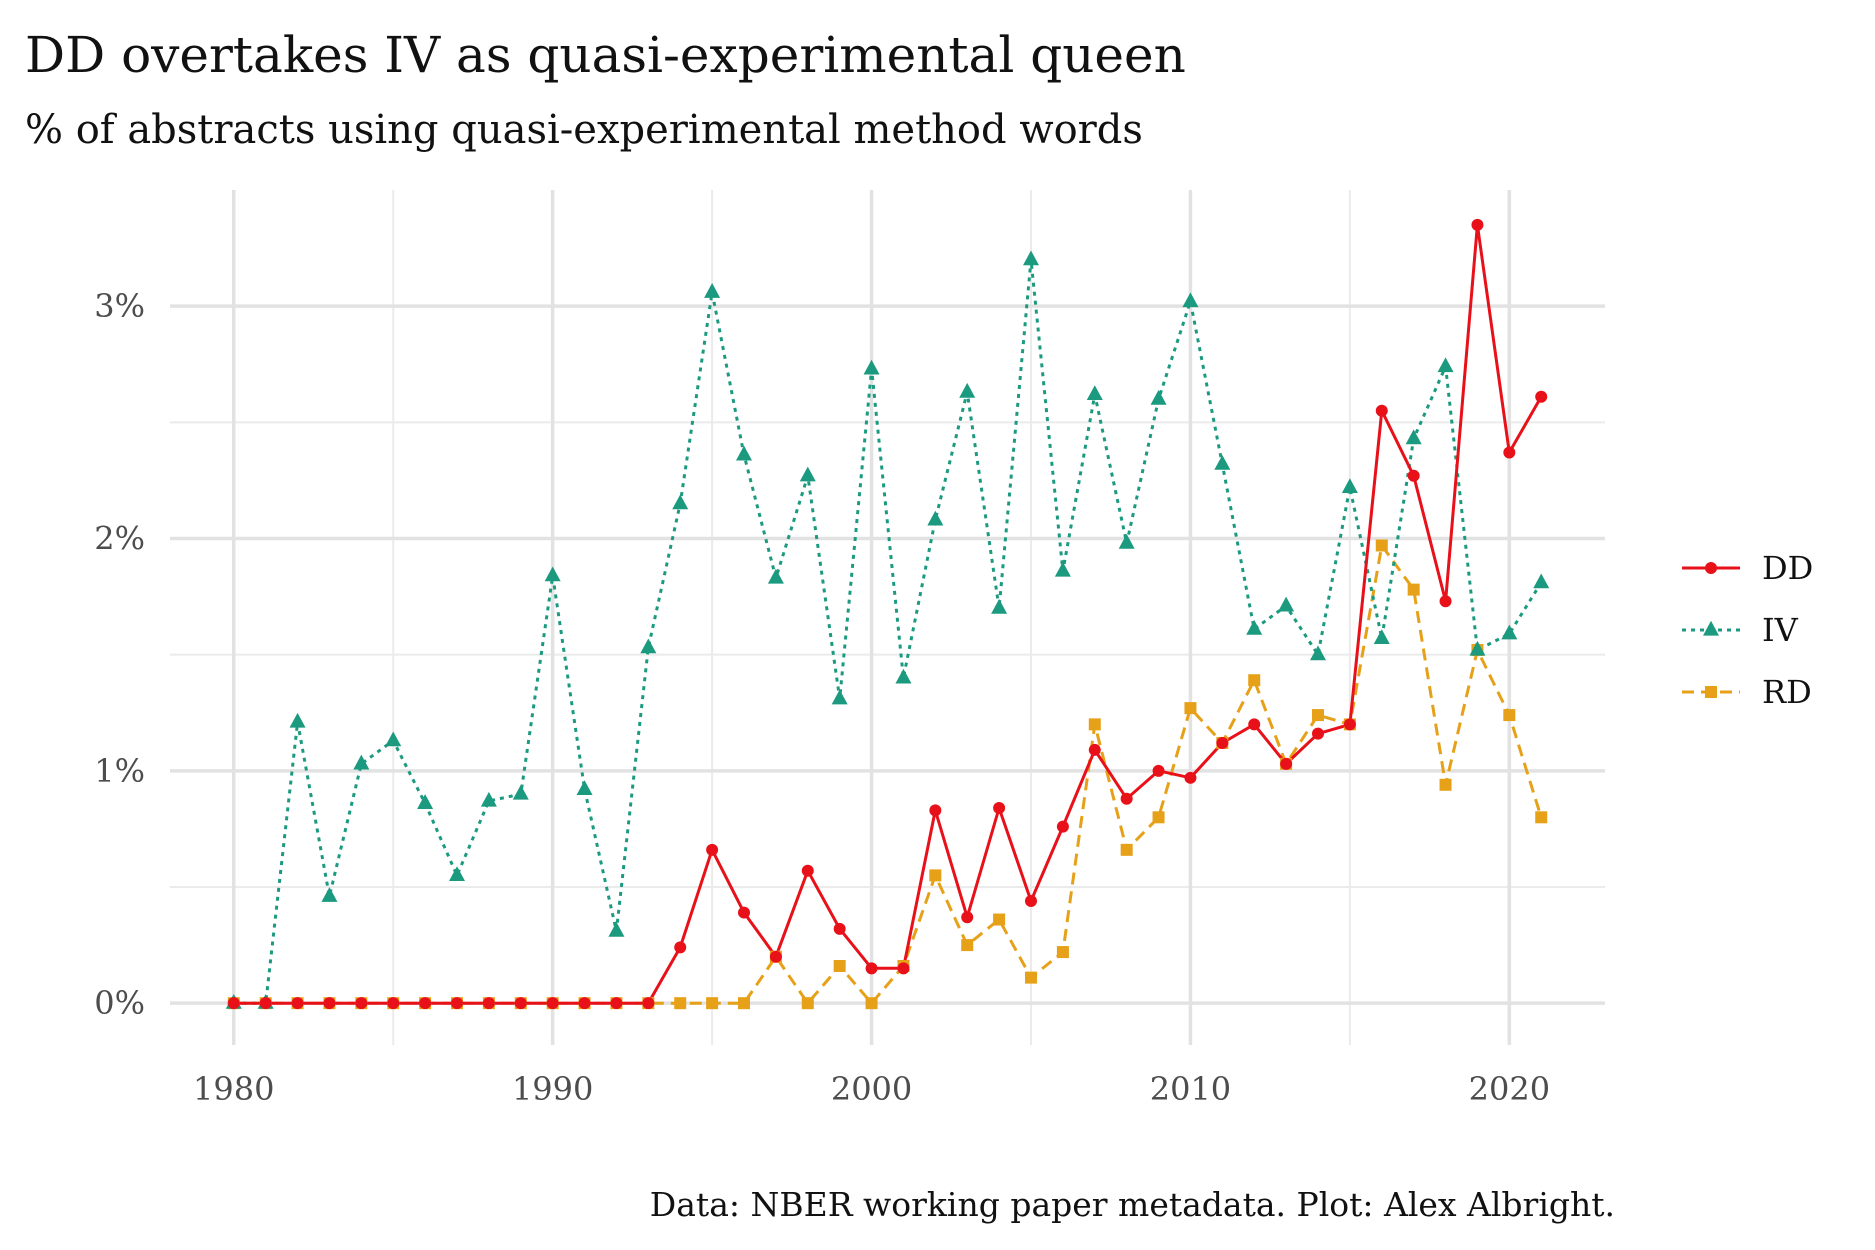 This screenshot has width=1875, height=1250. What do you see at coordinates (233, 1089) in the screenshot?
I see `x-tick-label: 1980` at bounding box center [233, 1089].